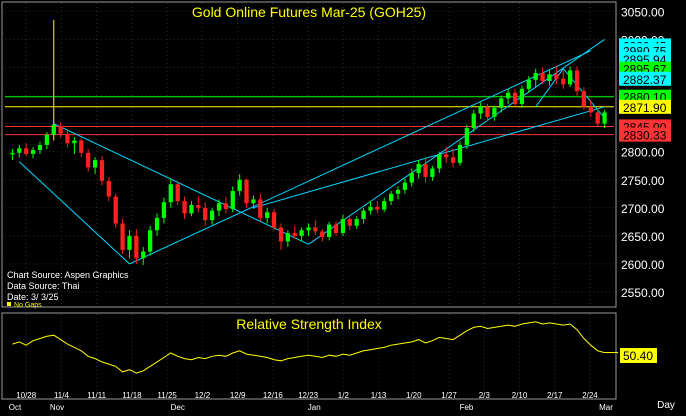 This screenshot has width=686, height=416. What do you see at coordinates (645, 80) in the screenshot?
I see `price-level-label: 2882.37` at bounding box center [645, 80].